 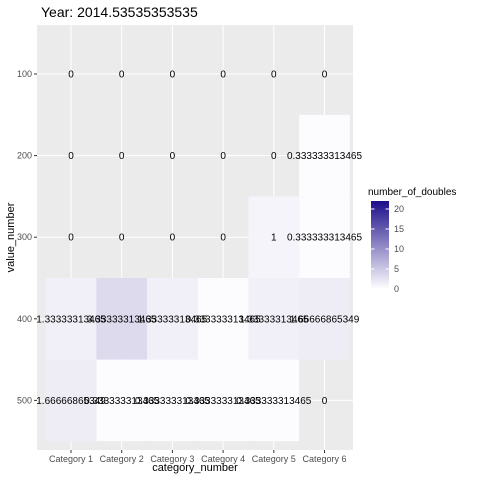 I want to click on x-tick-label: Category 6, so click(x=324, y=459).